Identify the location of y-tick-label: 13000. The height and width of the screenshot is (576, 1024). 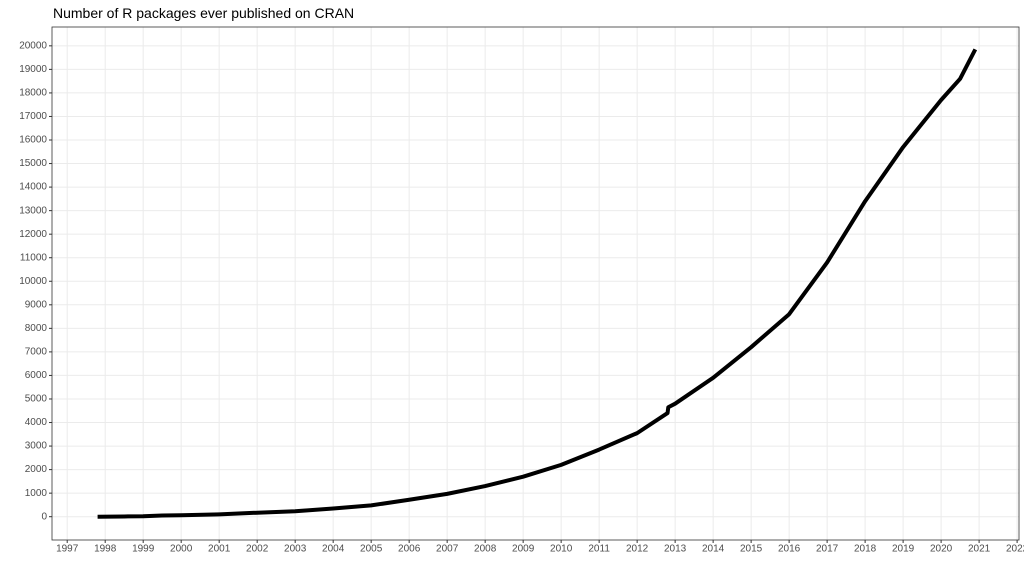
(33, 210).